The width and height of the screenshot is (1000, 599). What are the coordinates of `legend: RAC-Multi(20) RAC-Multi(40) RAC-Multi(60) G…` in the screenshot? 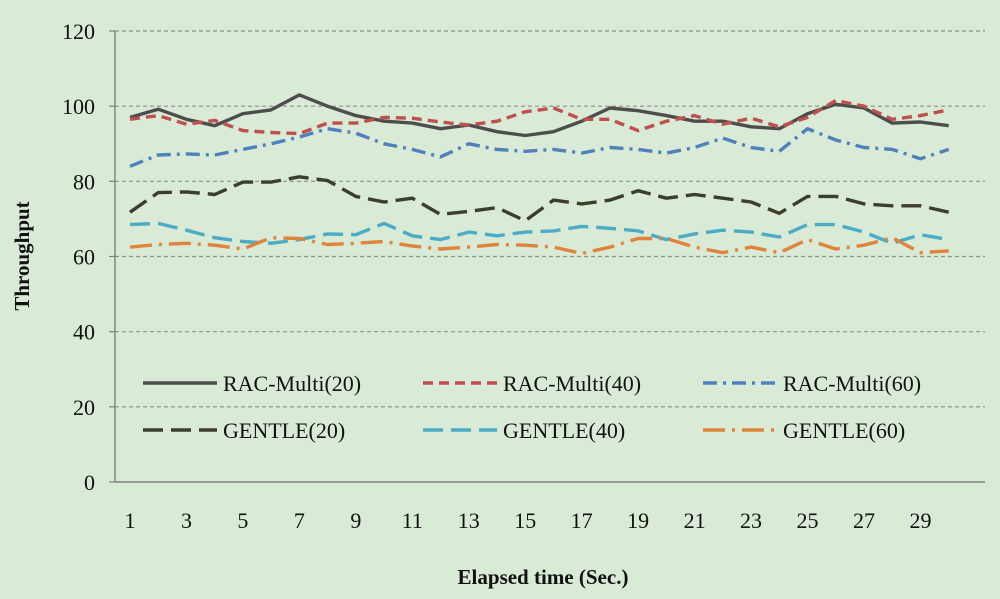 It's located at (532, 407).